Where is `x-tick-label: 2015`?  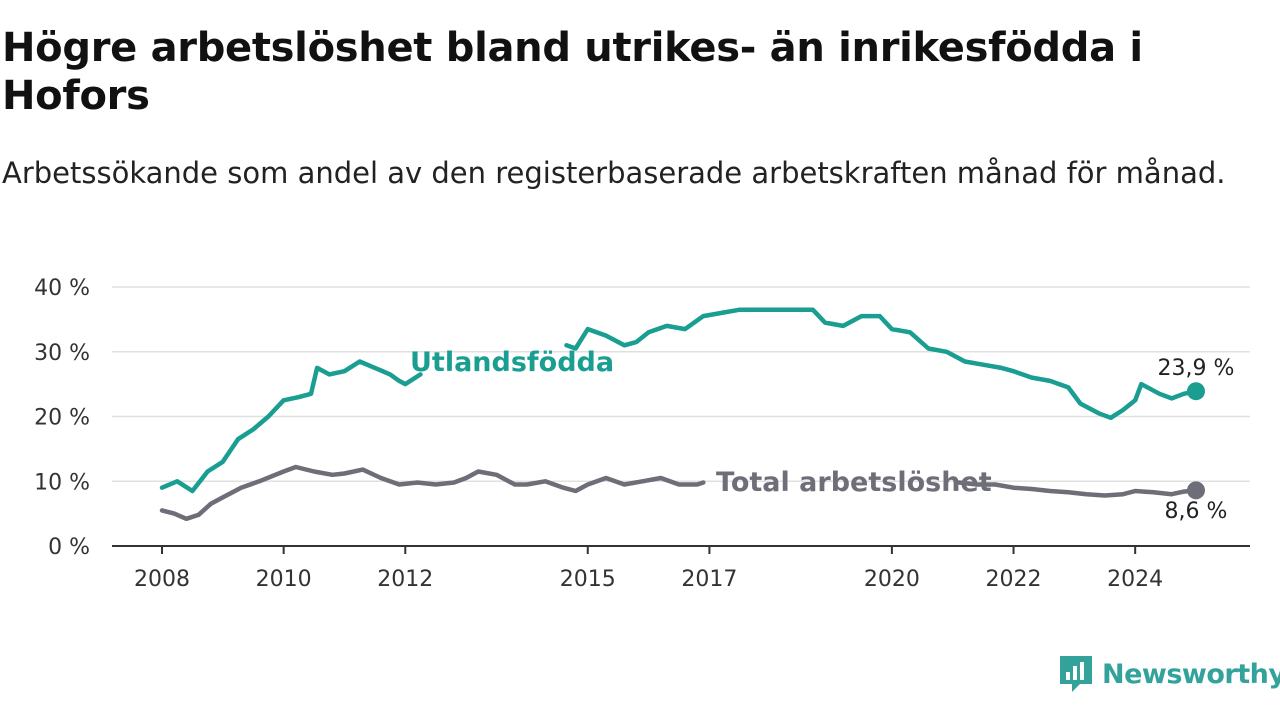
x-tick-label: 2015 is located at coordinates (588, 579).